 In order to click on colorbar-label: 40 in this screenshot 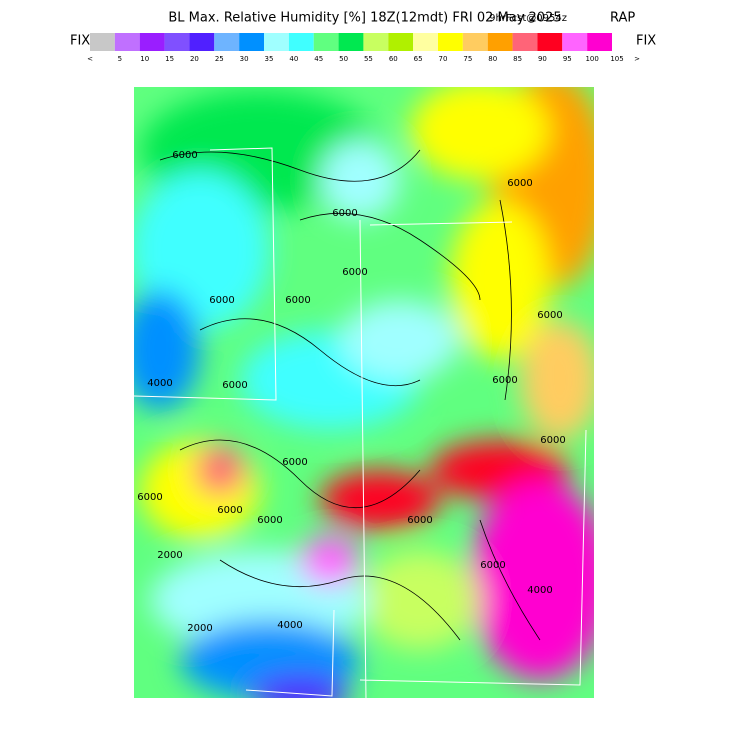, I will do `click(293, 59)`.